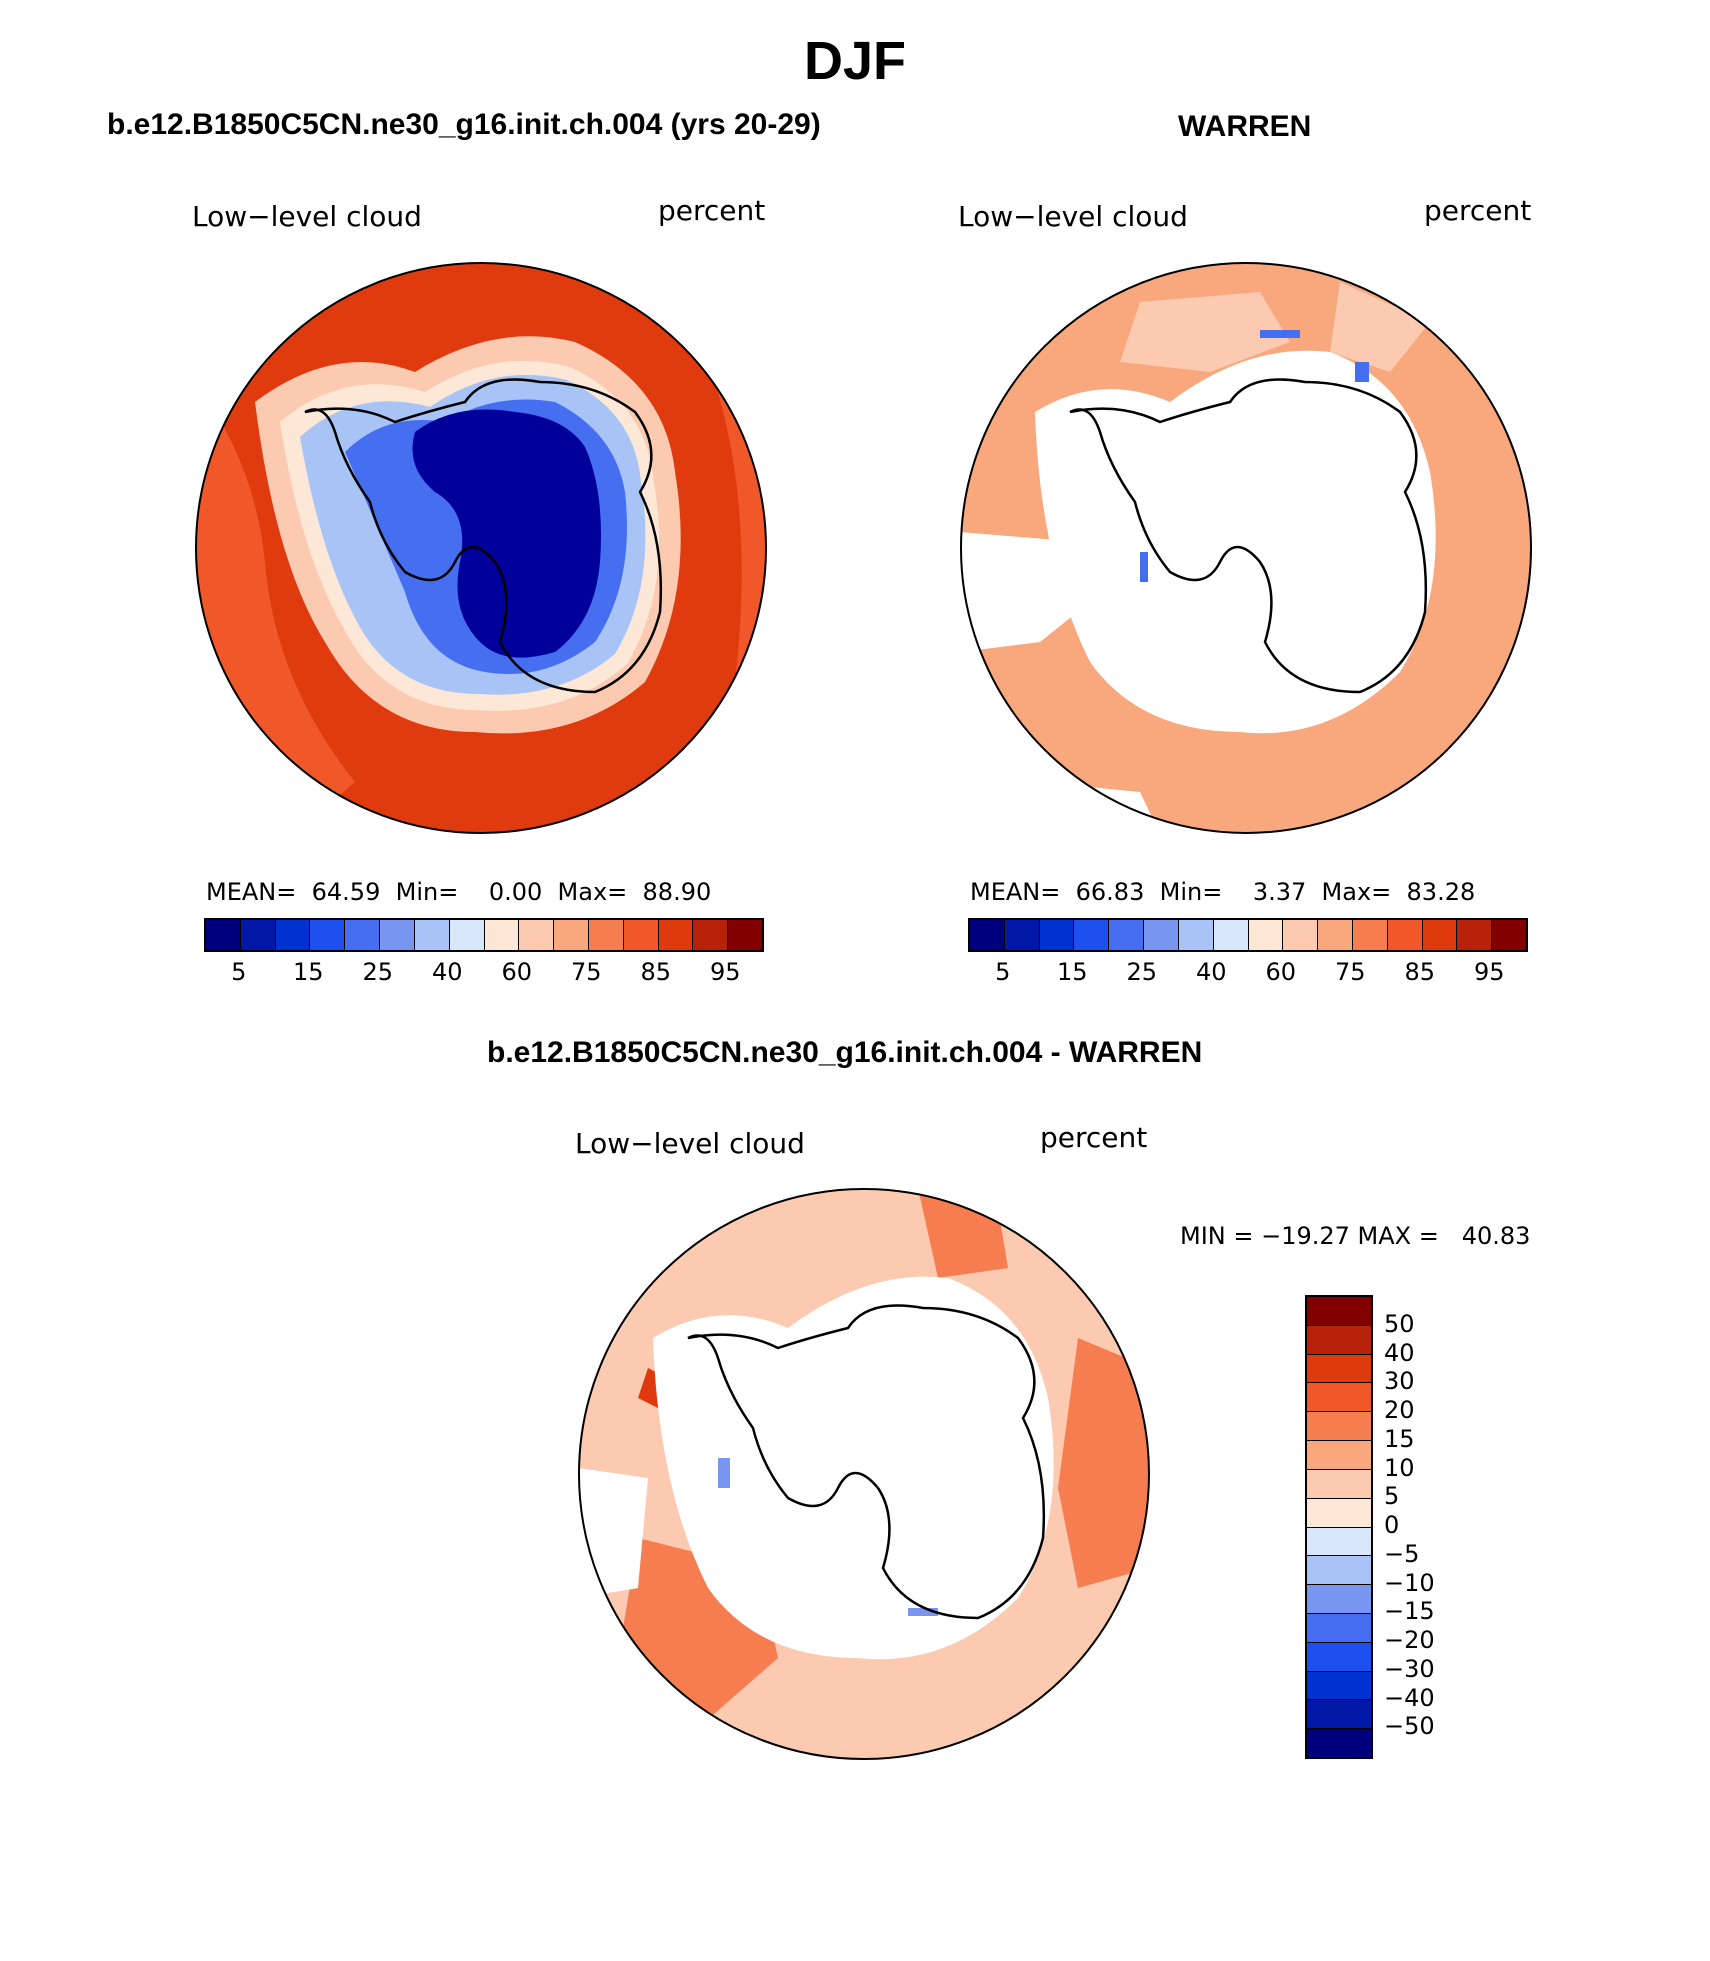 The height and width of the screenshot is (1961, 1710). Describe the element at coordinates (1073, 216) in the screenshot. I see `panel-obs-variable-label: Low−level cloud` at that location.